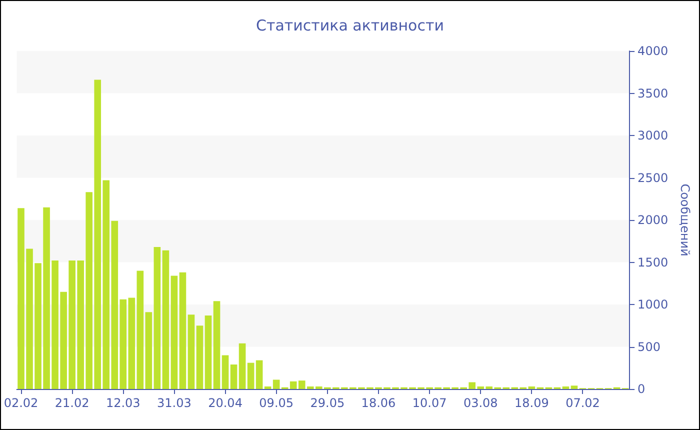 The width and height of the screenshot is (700, 430). Describe the element at coordinates (653, 262) in the screenshot. I see `y-tick-label: 1500` at that location.